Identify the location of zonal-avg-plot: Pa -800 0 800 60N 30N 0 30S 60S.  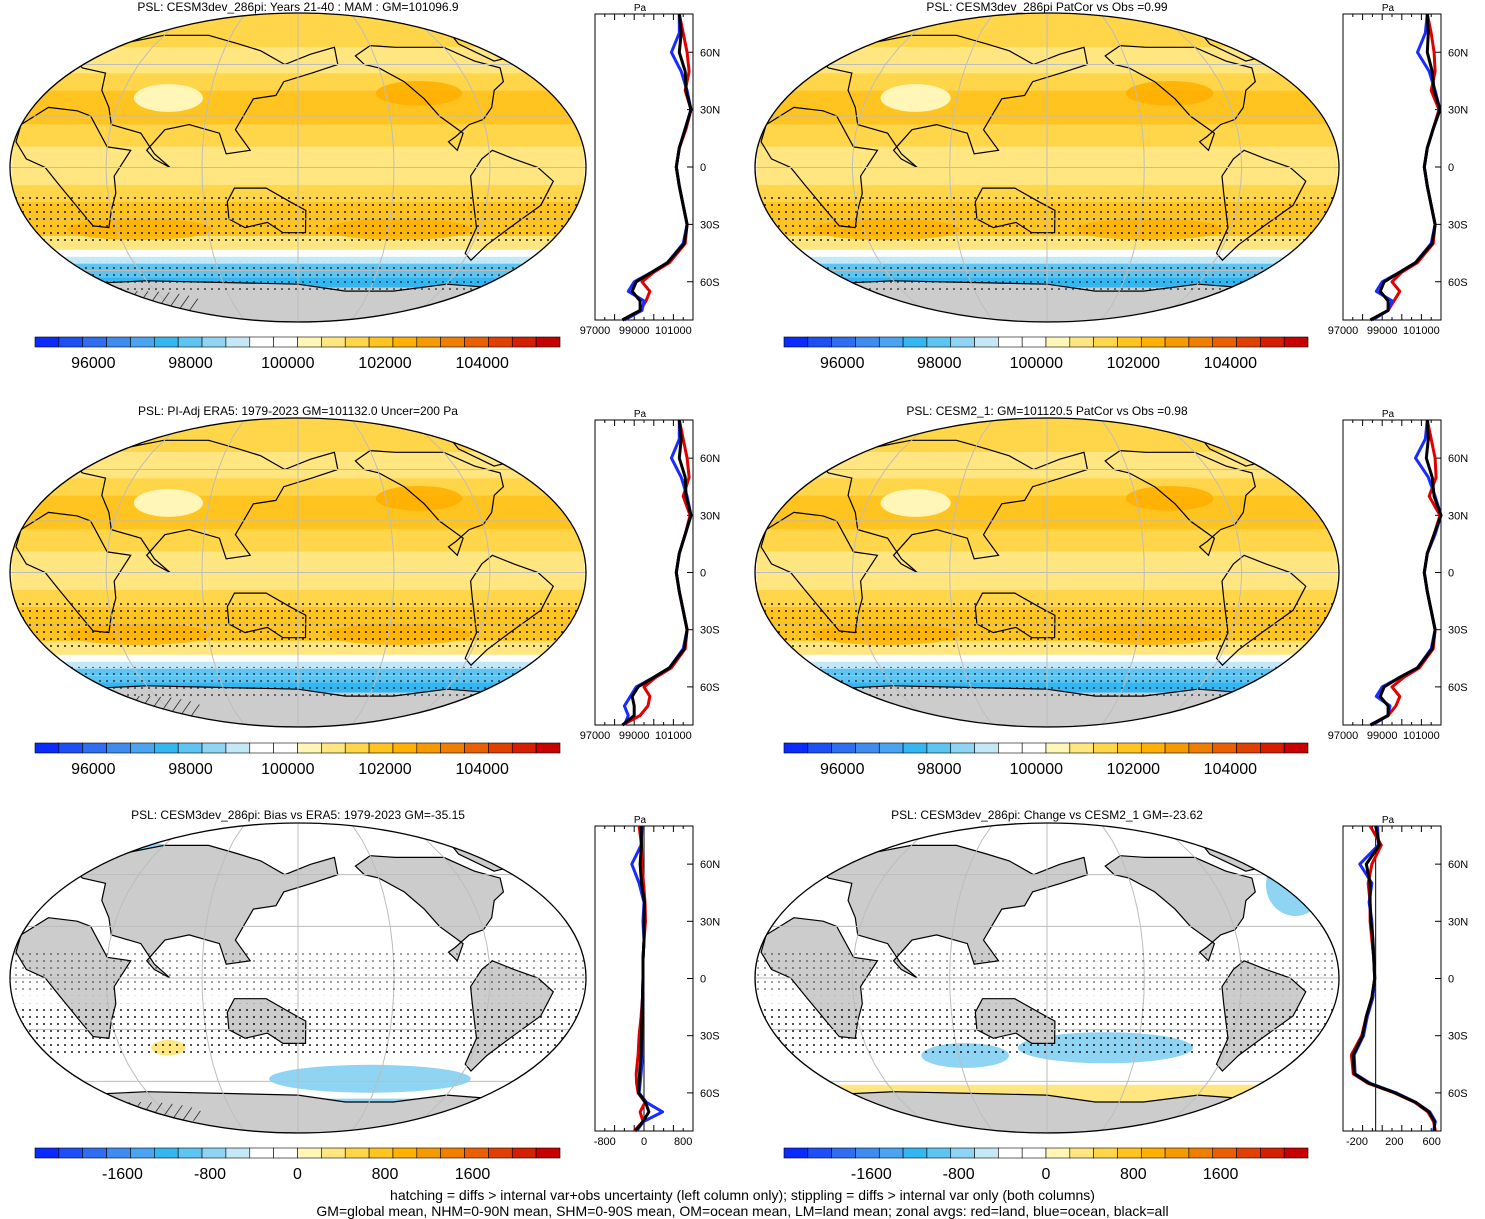
(657, 981).